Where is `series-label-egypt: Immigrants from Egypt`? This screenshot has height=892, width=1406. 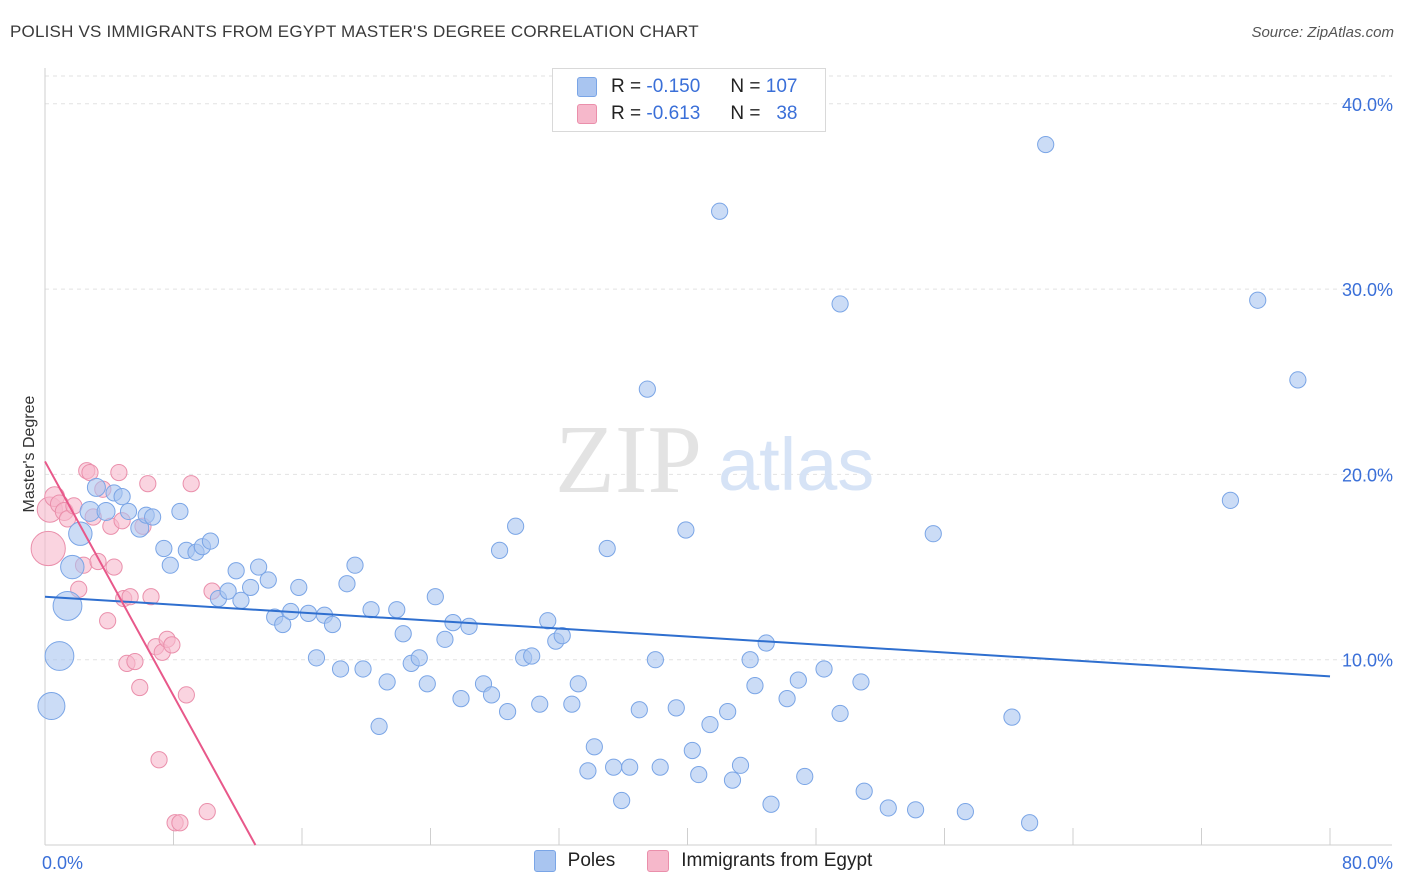 series-label-egypt: Immigrants from Egypt is located at coordinates (777, 860).